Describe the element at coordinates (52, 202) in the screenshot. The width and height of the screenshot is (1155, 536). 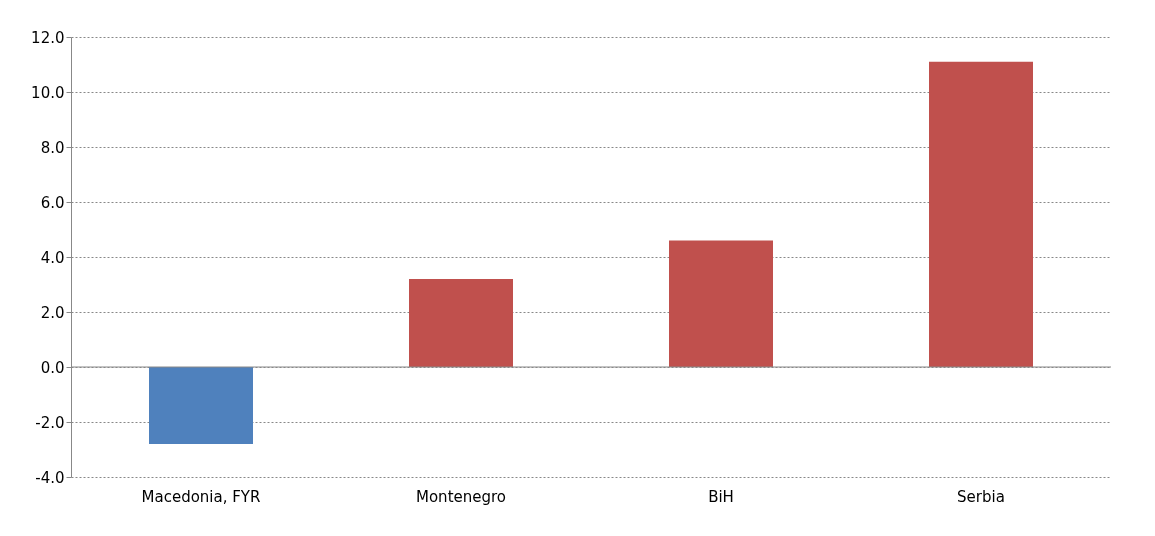
I see `y-tick-label: 6.0` at that location.